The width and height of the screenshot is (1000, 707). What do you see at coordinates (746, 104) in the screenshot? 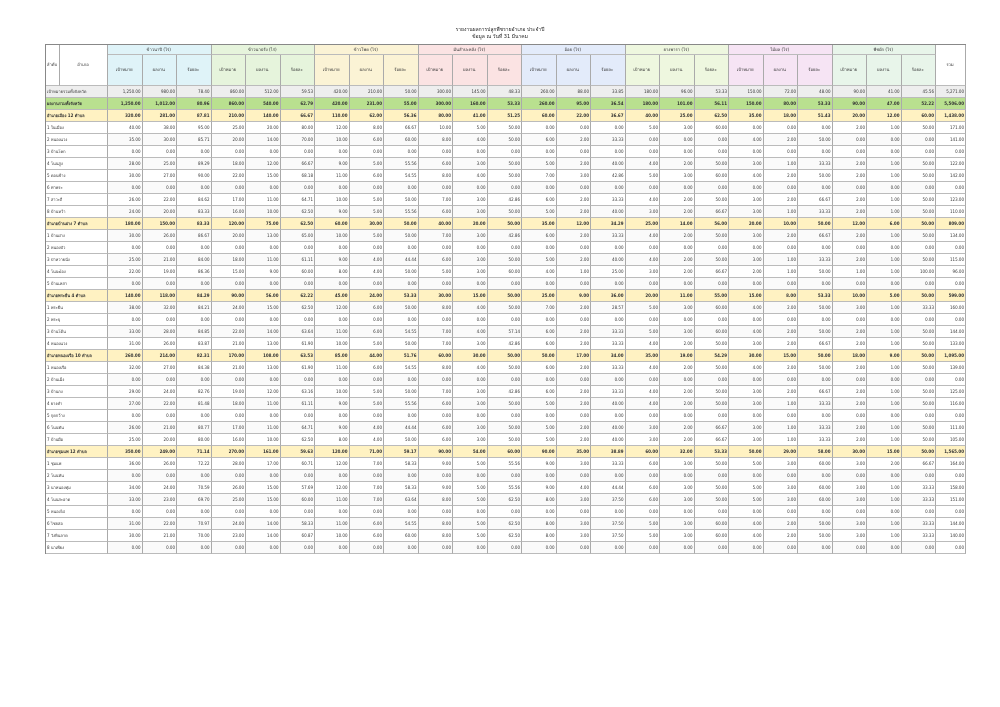
I see `cell: 150.00` at bounding box center [746, 104].